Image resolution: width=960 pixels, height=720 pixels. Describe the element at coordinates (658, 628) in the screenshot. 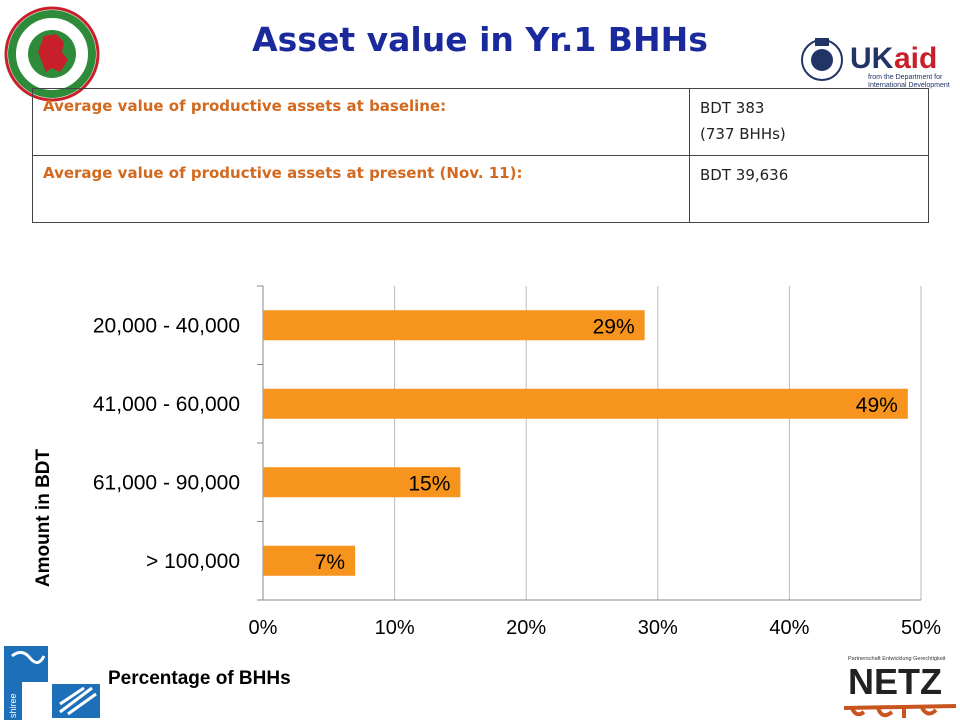

I see `x-tick-label: 30%` at that location.